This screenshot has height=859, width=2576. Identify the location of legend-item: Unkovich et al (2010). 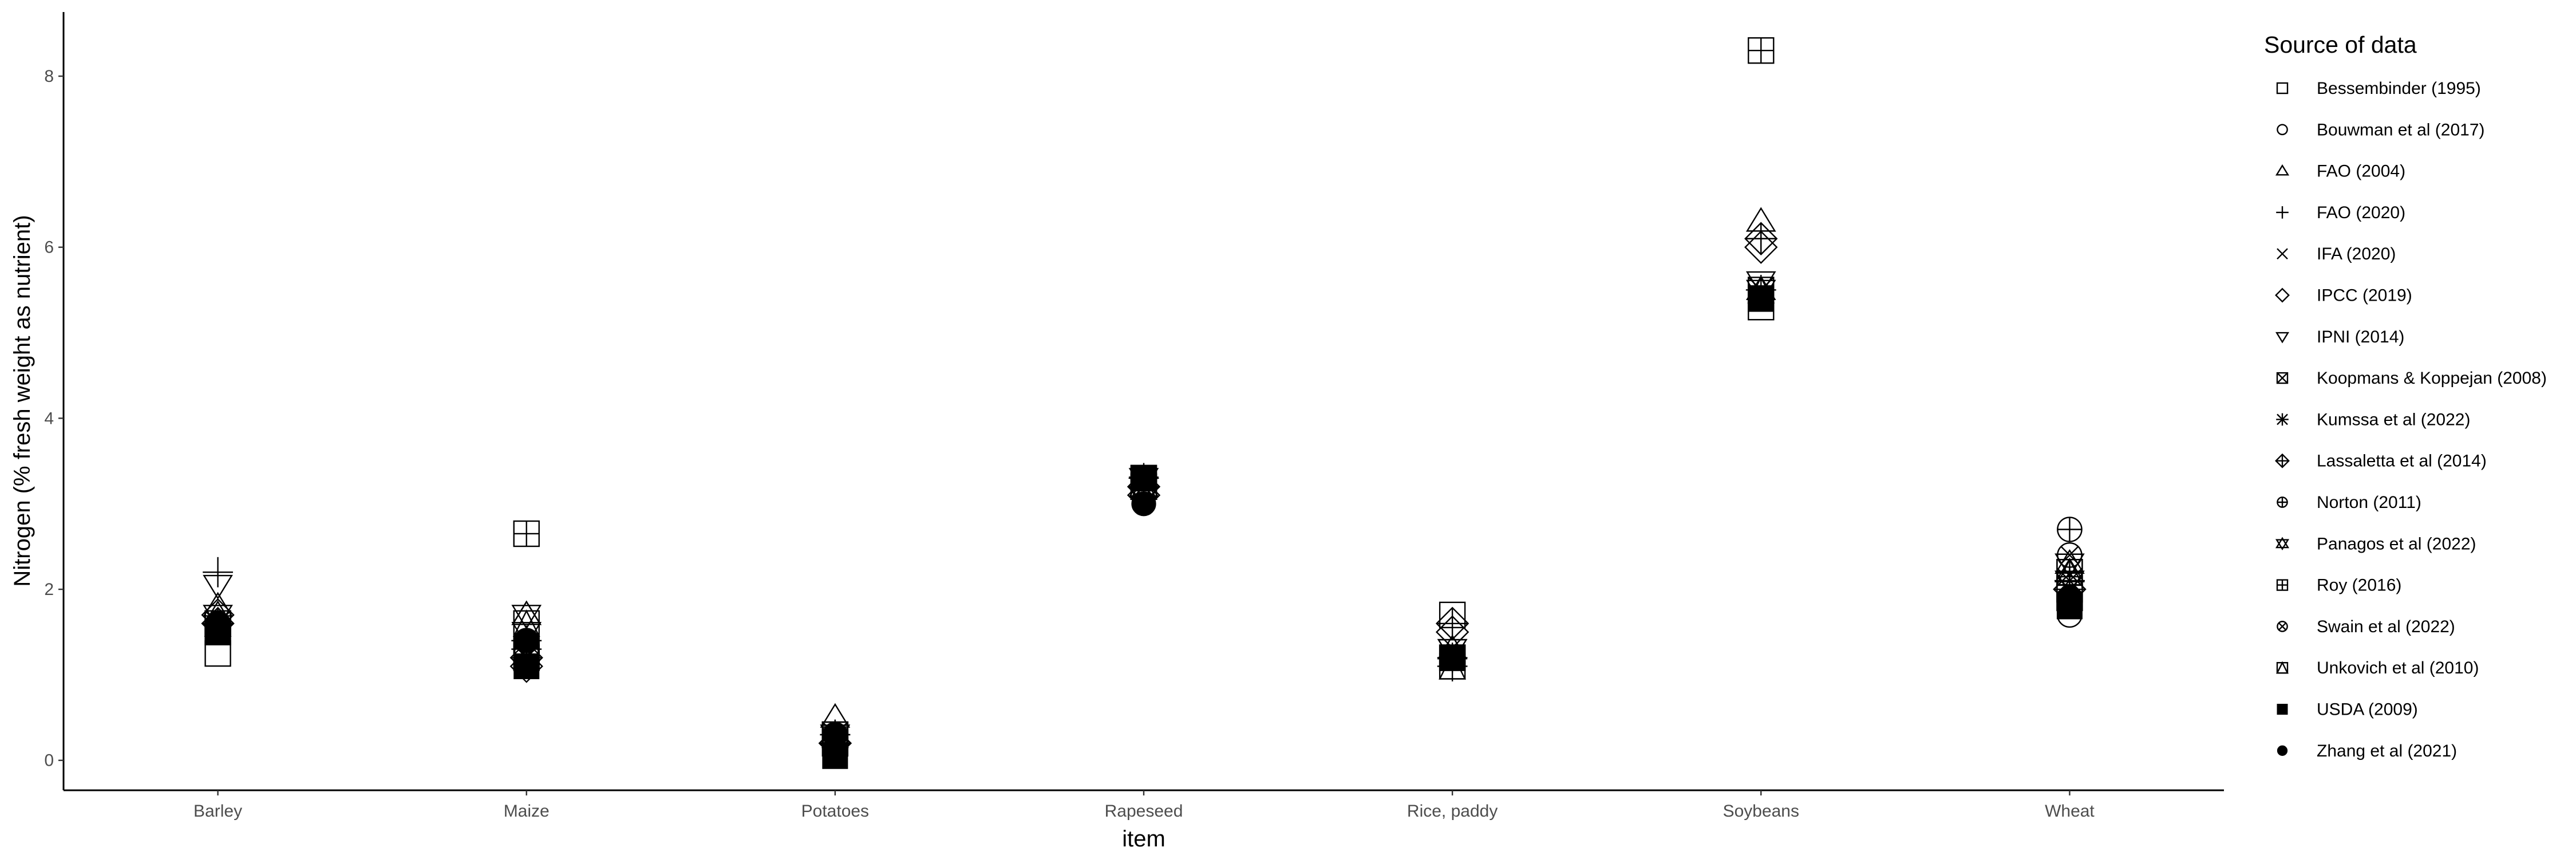
(2377, 668).